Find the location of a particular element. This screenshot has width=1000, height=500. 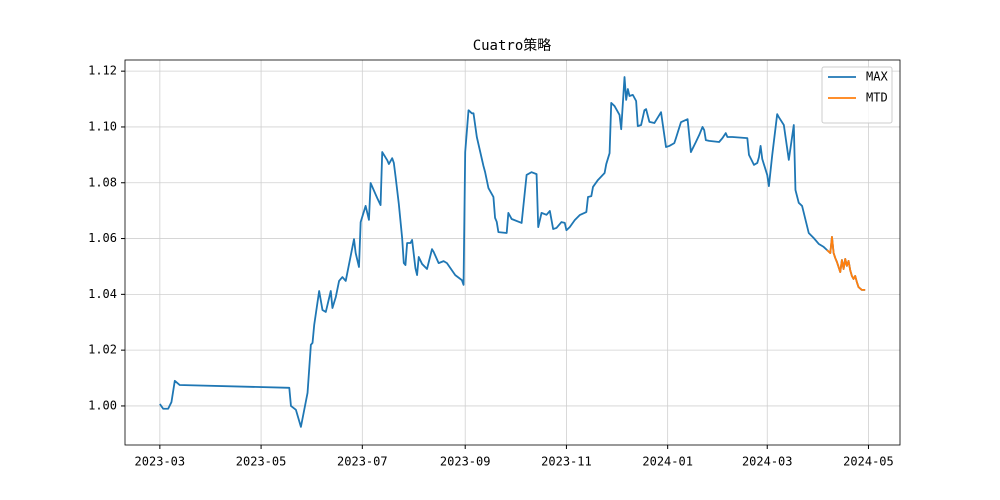

y-tick-label: 1.08 is located at coordinates (102, 182).